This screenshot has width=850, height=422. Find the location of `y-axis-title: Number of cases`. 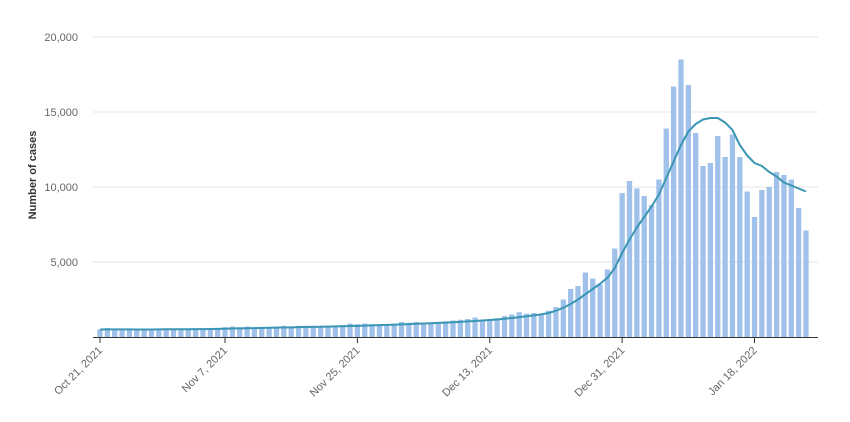

y-axis-title: Number of cases is located at coordinates (33, 175).